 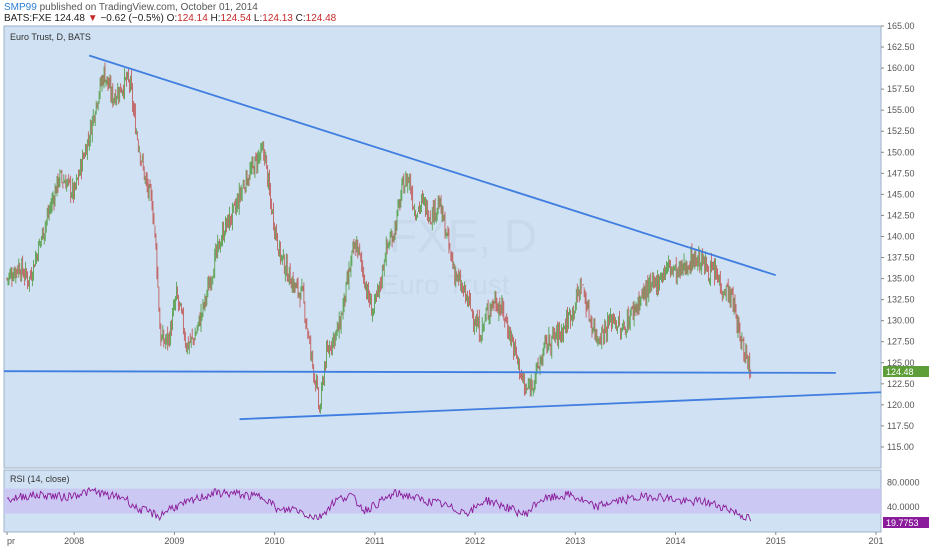 What do you see at coordinates (901, 173) in the screenshot?
I see `price-axis-label: 147.50` at bounding box center [901, 173].